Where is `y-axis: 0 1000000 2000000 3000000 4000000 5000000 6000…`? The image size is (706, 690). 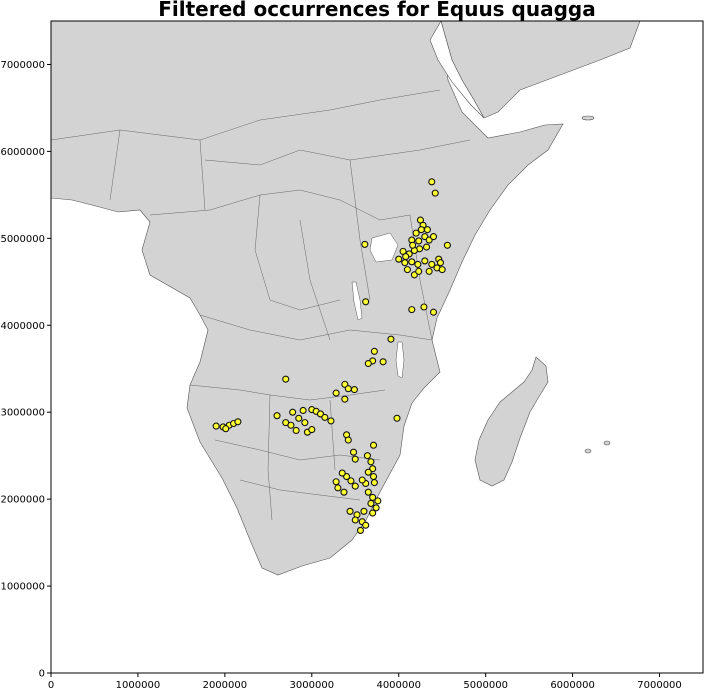
y-axis: 0 1000000 2000000 3000000 4000000 5000000 6000… is located at coordinates (25, 370).